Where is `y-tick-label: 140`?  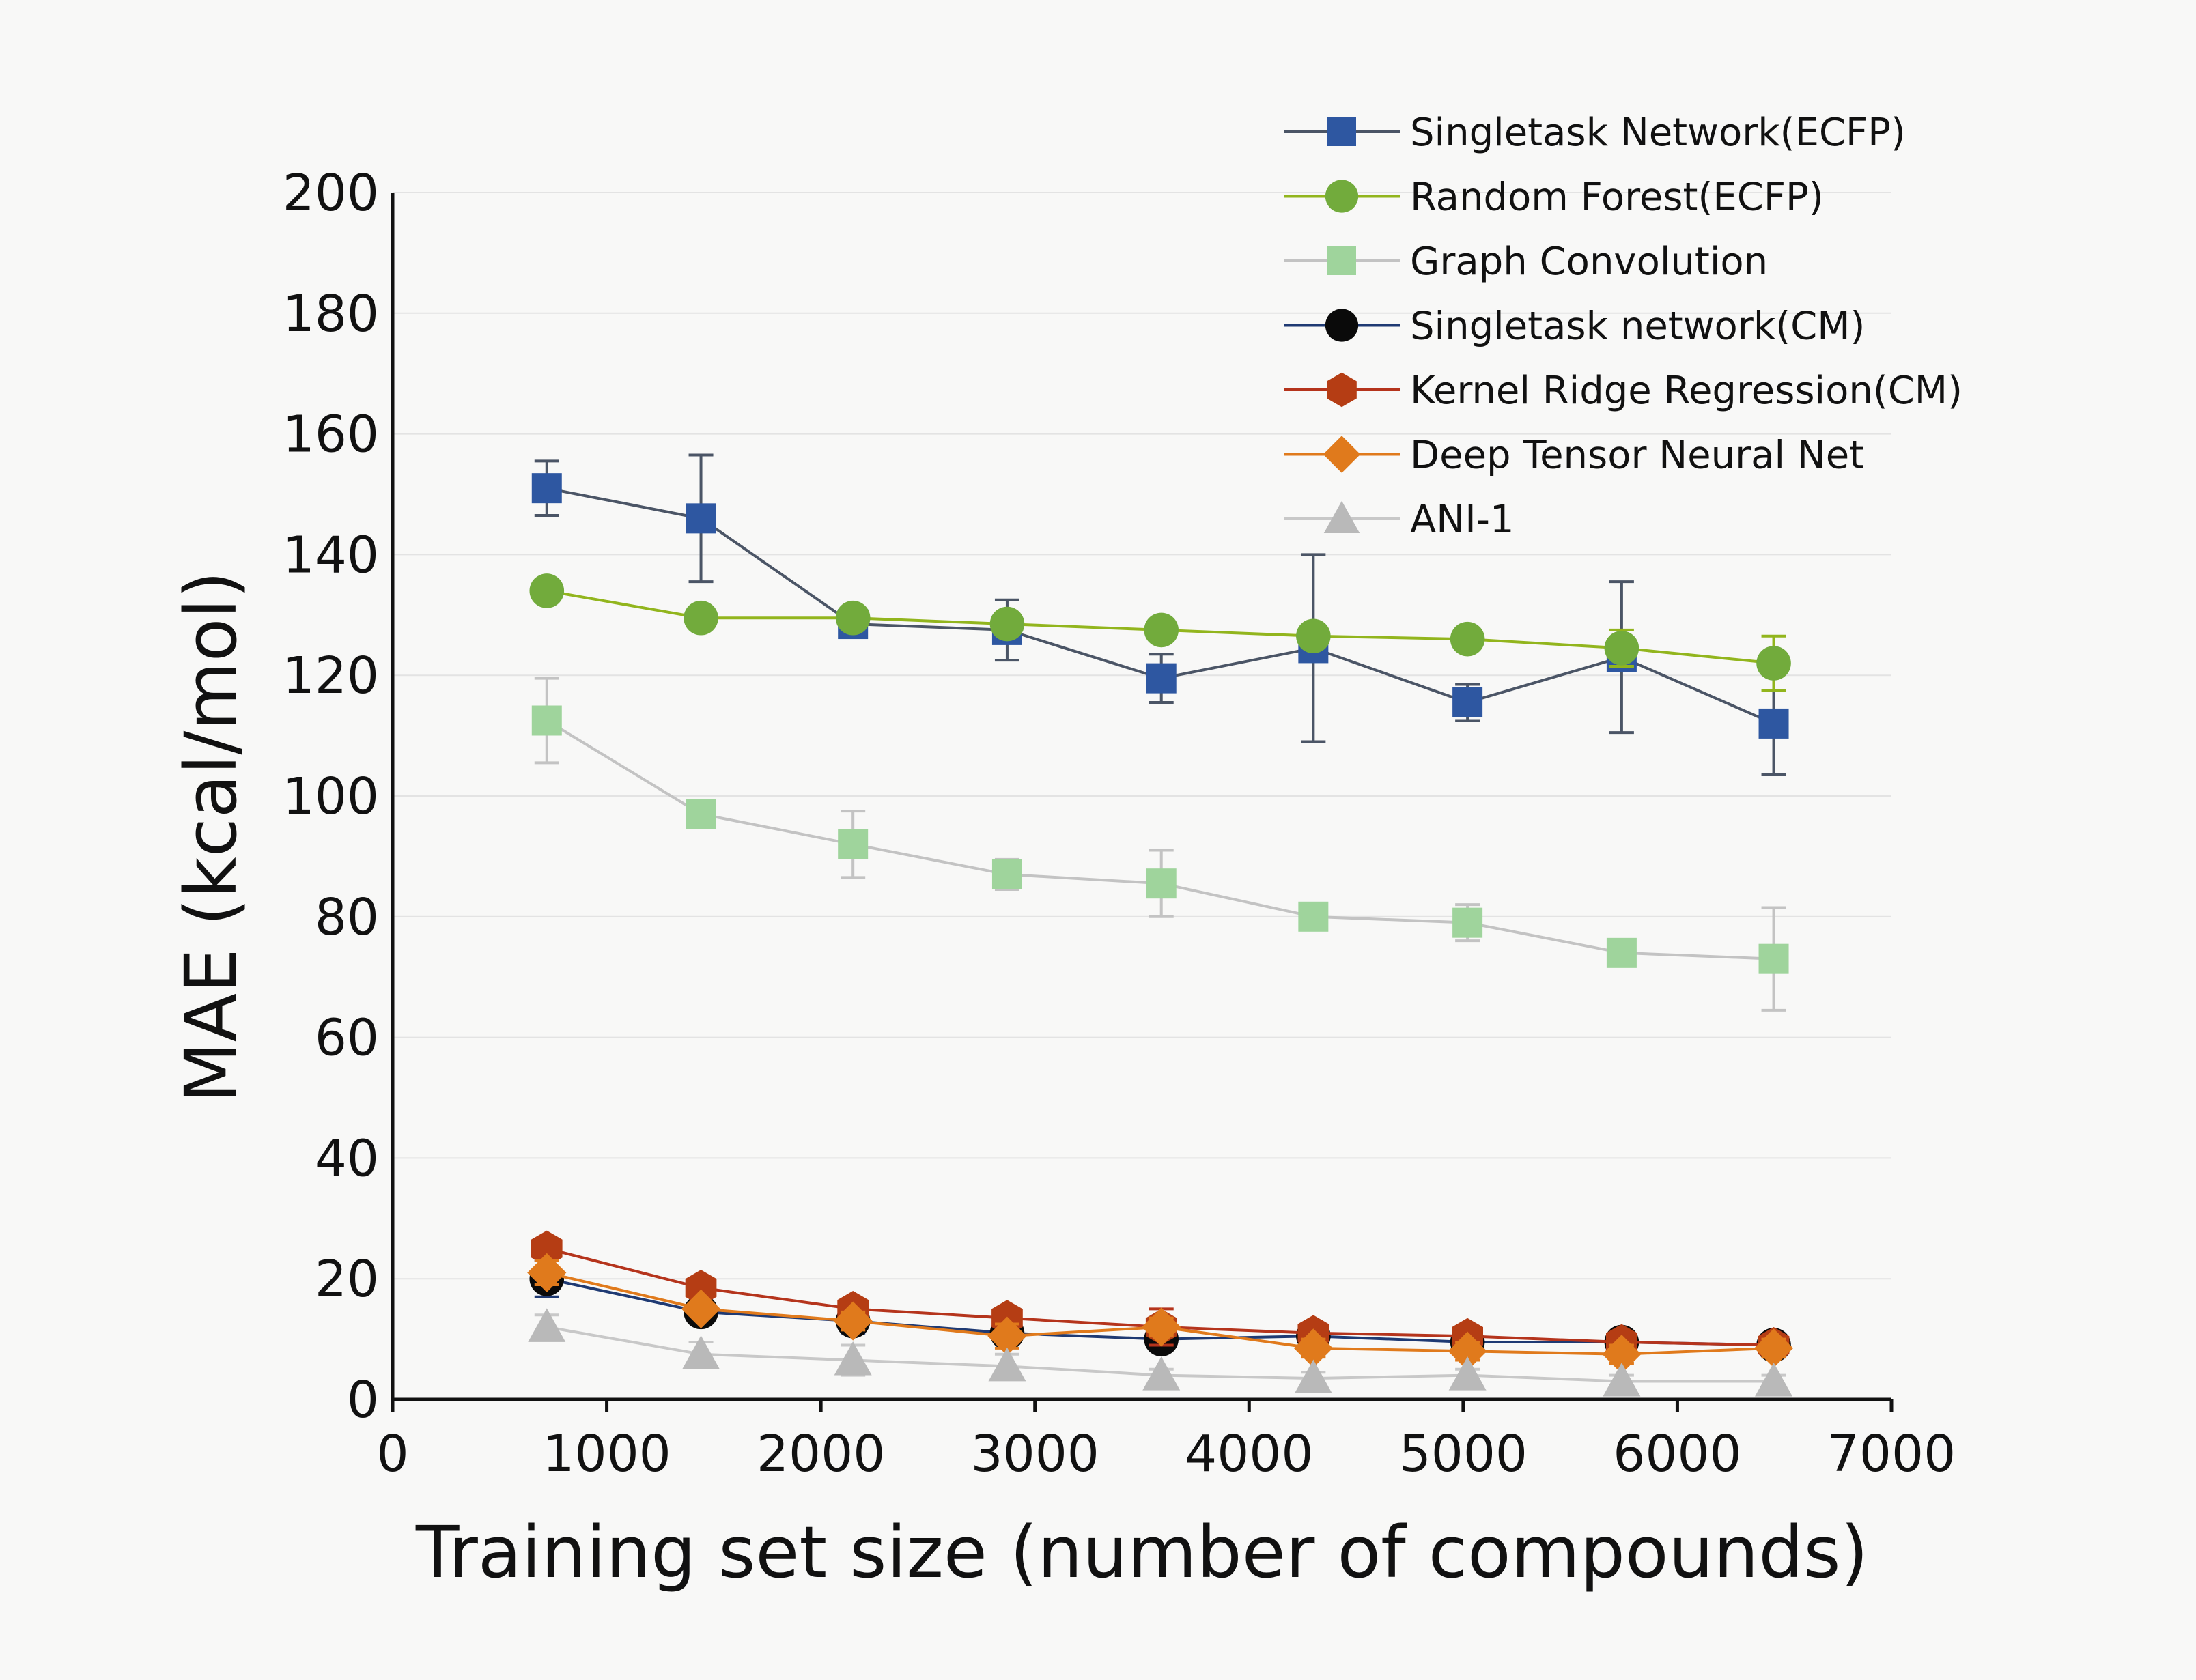 y-tick-label: 140 is located at coordinates (331, 555).